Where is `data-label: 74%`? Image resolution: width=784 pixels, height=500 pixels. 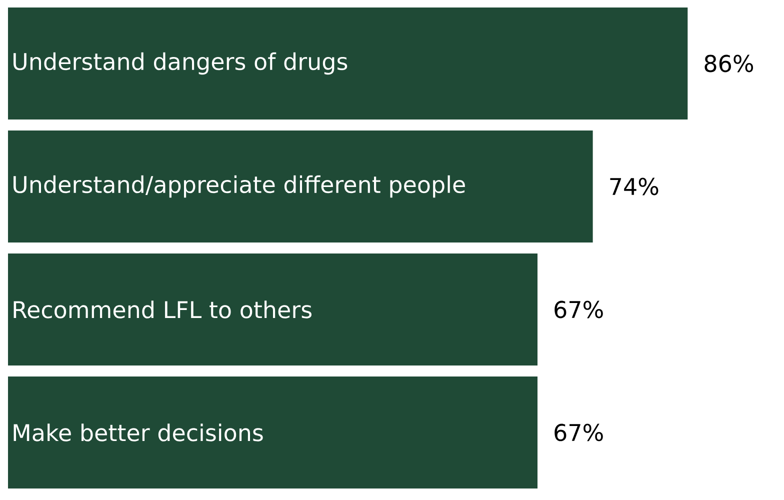
data-label: 74% is located at coordinates (634, 187).